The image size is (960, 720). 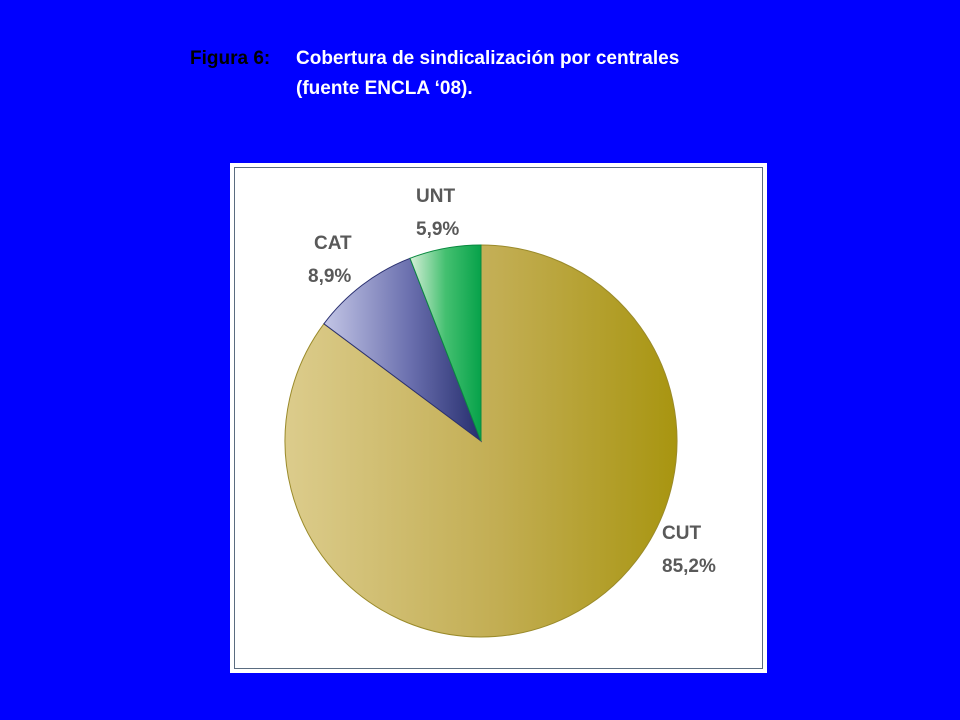 What do you see at coordinates (689, 566) in the screenshot?
I see `slice-value-cut: 85,2%` at bounding box center [689, 566].